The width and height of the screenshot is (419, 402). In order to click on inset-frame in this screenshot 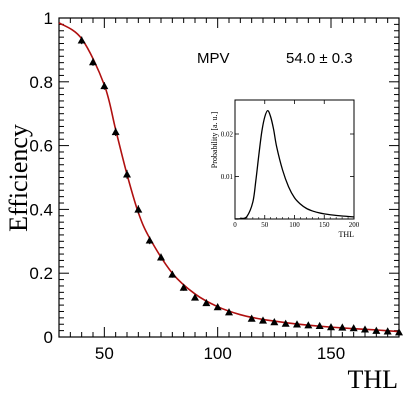, I will do `click(294, 159)`.